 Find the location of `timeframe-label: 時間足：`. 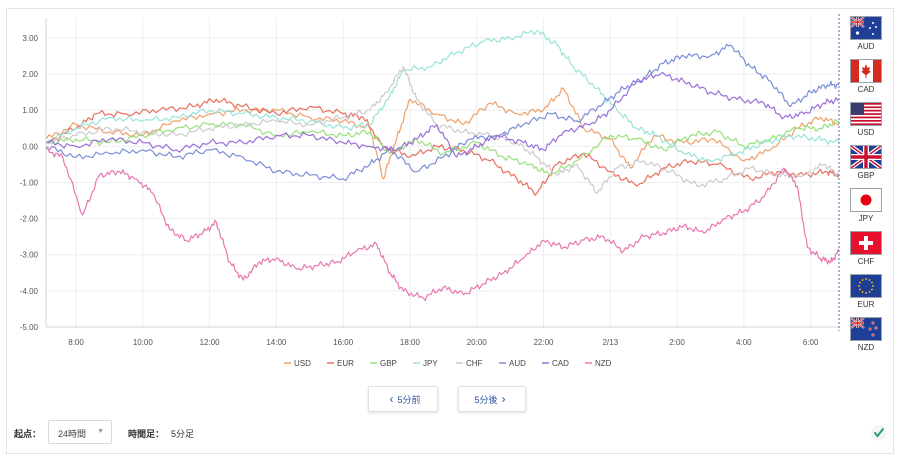

timeframe-label: 時間足： is located at coordinates (146, 434).